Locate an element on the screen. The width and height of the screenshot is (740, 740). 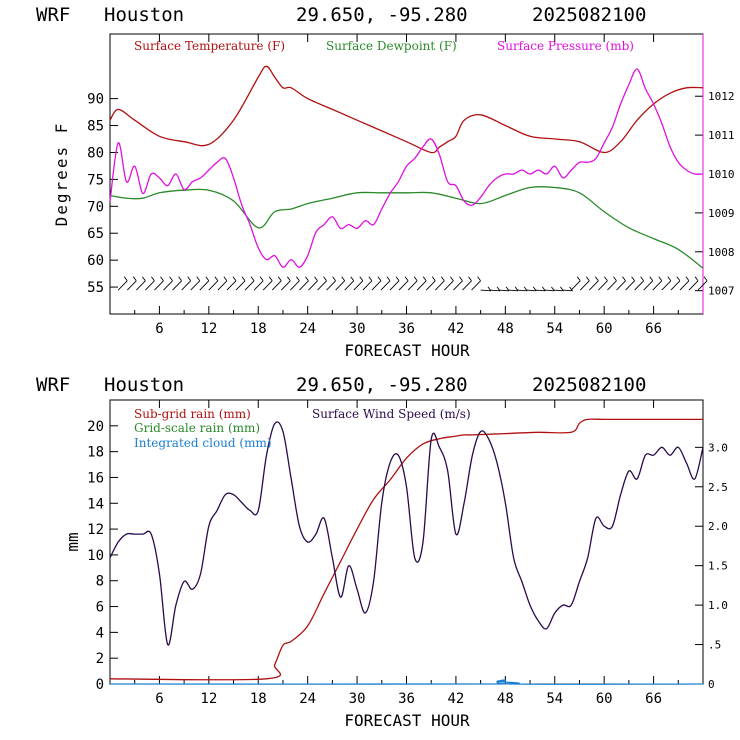
y-tick-label: 85 is located at coordinates (95, 127).